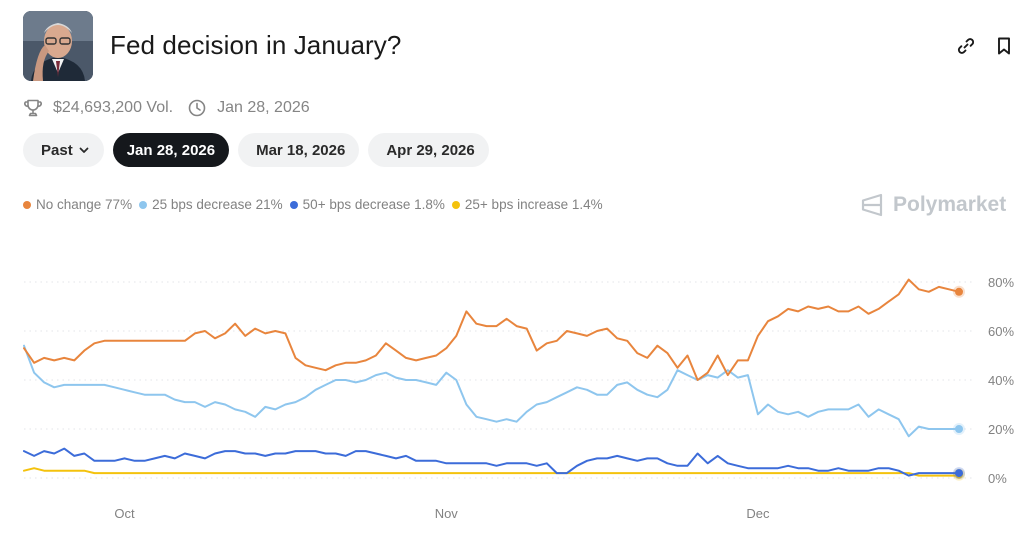  What do you see at coordinates (197, 108) in the screenshot?
I see `clock-icon` at bounding box center [197, 108].